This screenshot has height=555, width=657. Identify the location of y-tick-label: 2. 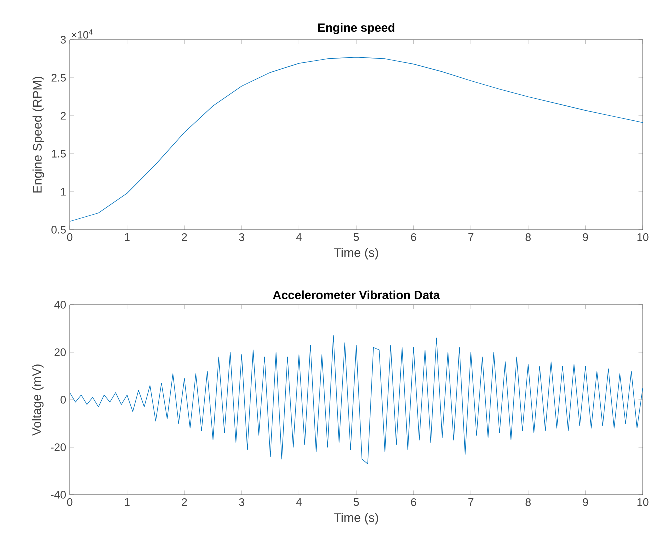
(63, 116).